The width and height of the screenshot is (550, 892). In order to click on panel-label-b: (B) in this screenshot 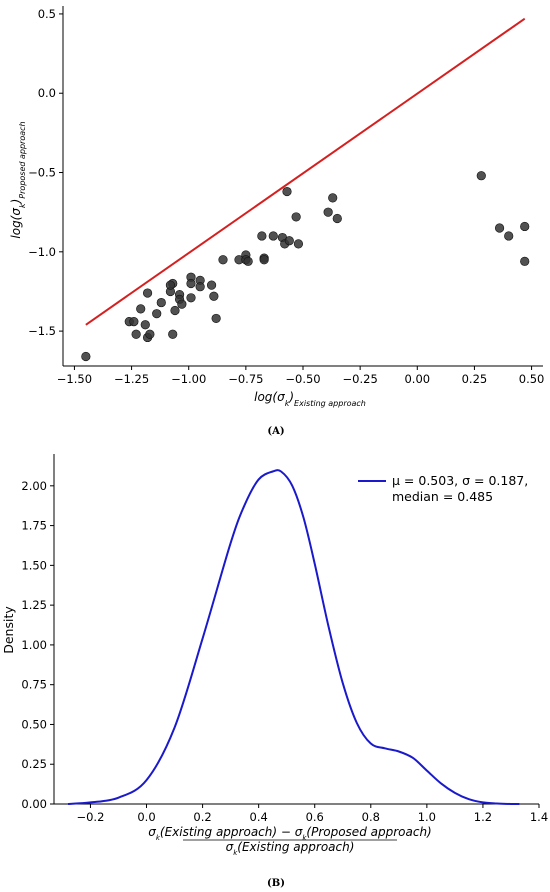, I will do `click(276, 883)`.